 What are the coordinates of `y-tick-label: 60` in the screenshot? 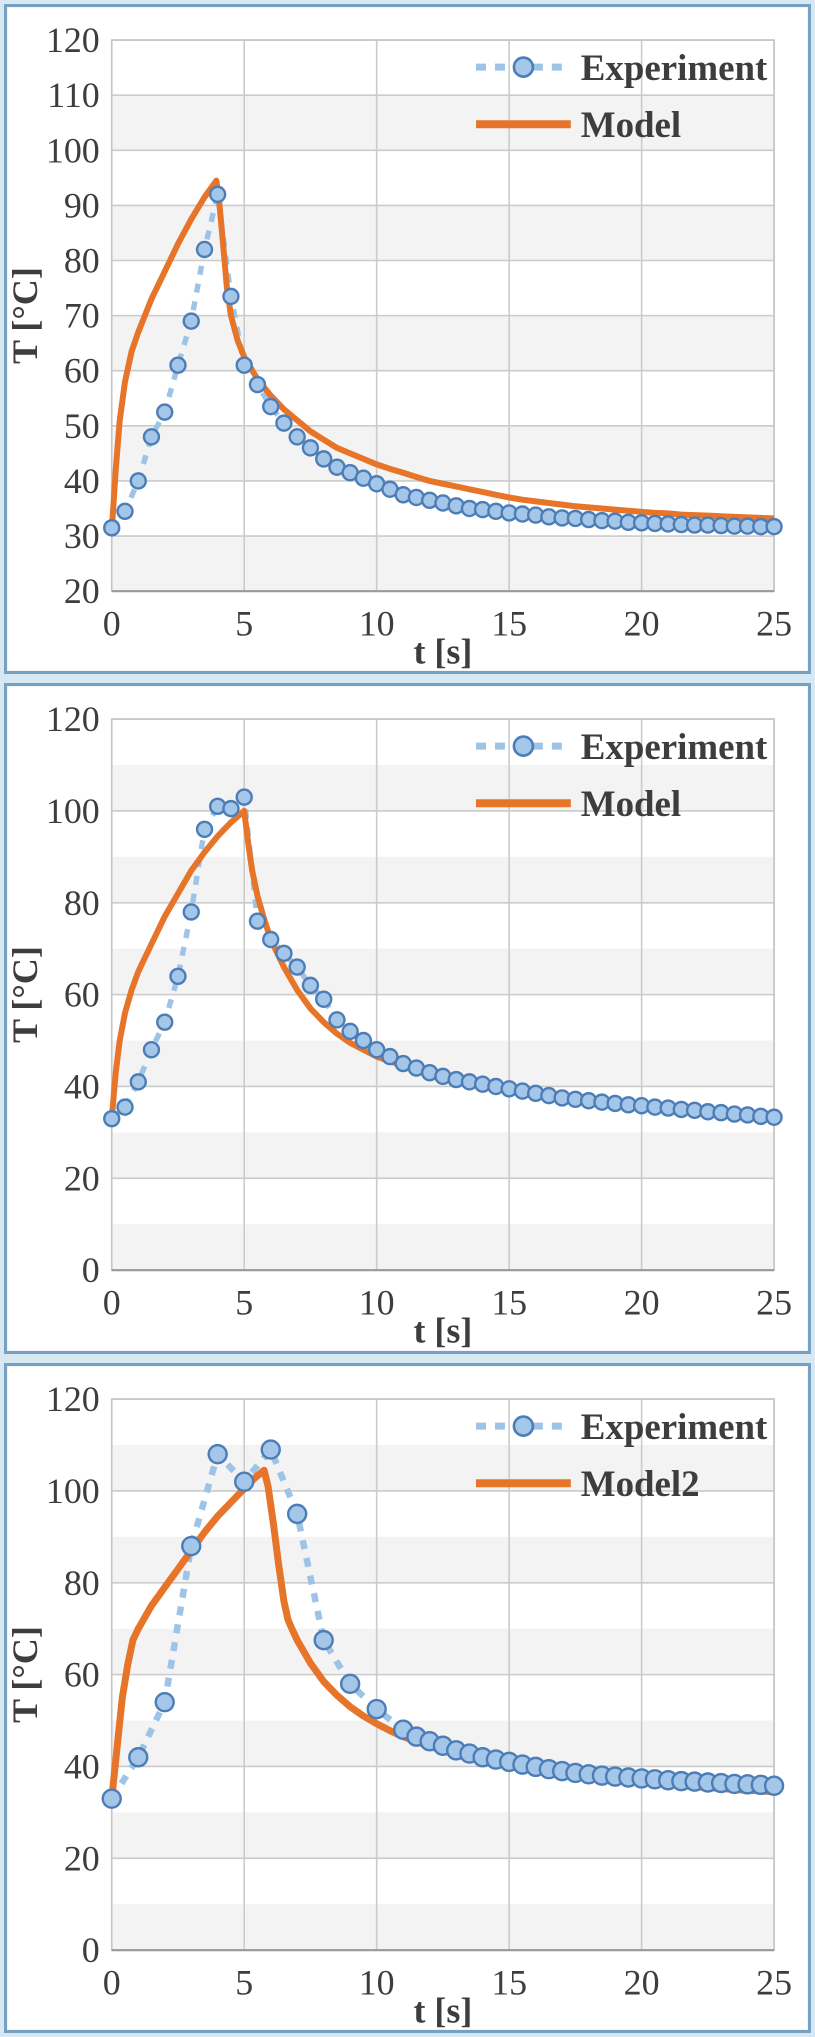 It's located at (82, 1674).